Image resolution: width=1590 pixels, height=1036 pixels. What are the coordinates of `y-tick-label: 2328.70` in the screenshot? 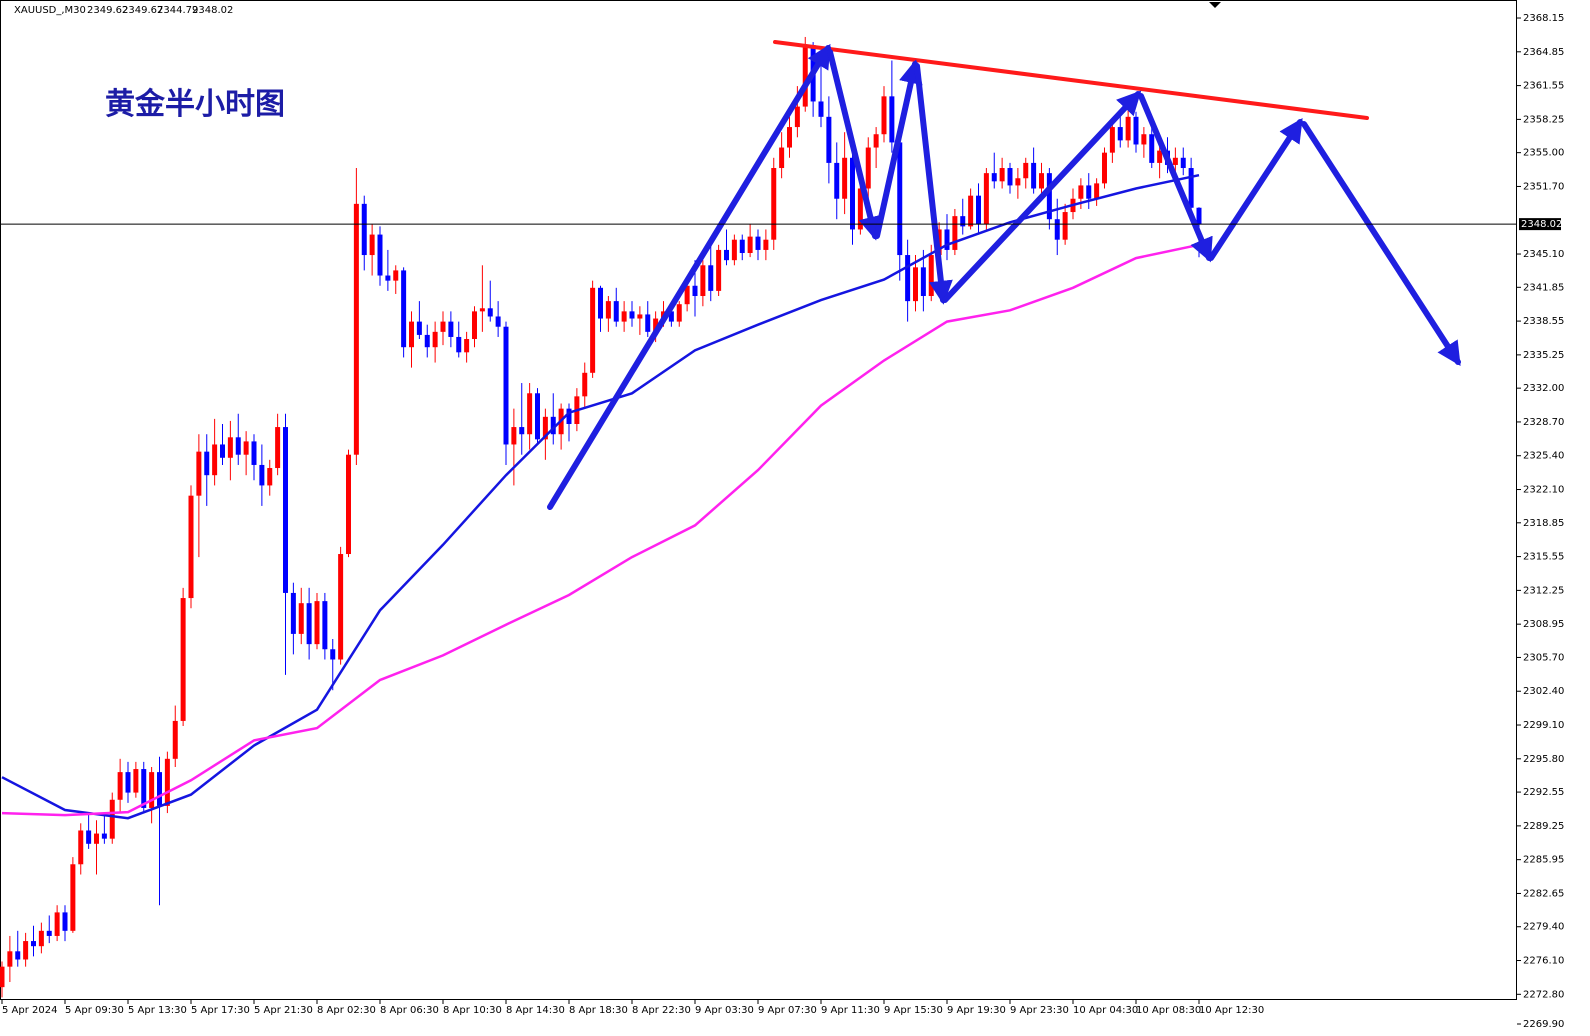 It's located at (1543, 422).